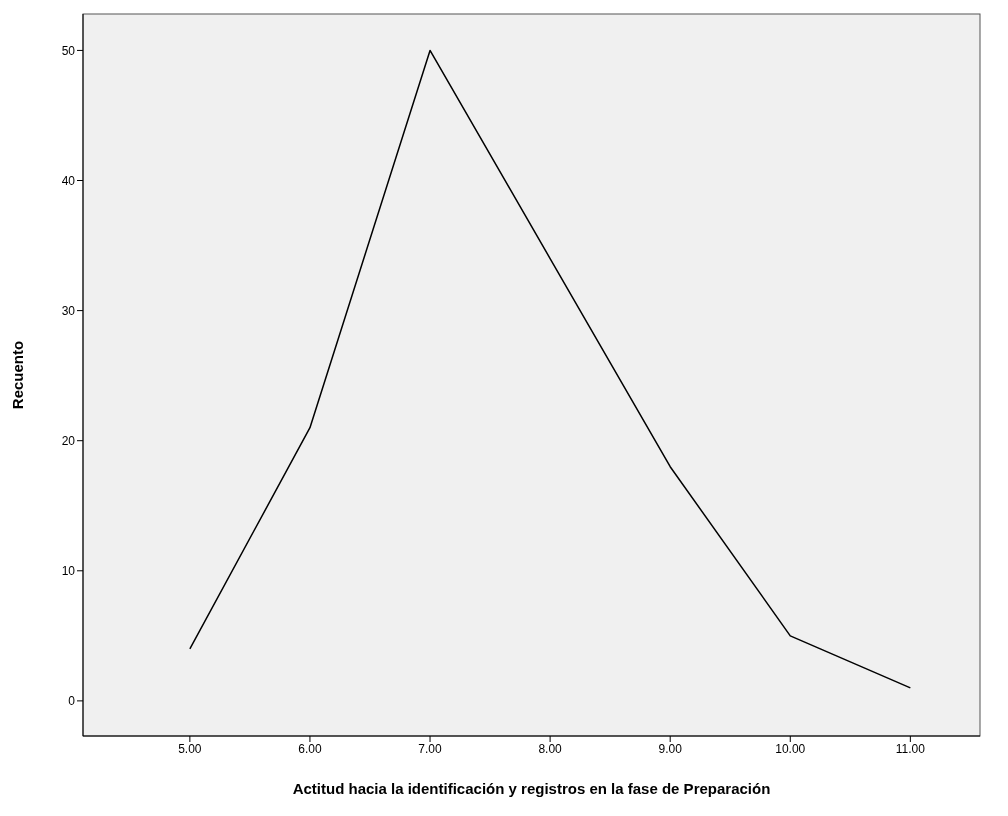  Describe the element at coordinates (68, 571) in the screenshot. I see `y-tick-label: 10` at that location.